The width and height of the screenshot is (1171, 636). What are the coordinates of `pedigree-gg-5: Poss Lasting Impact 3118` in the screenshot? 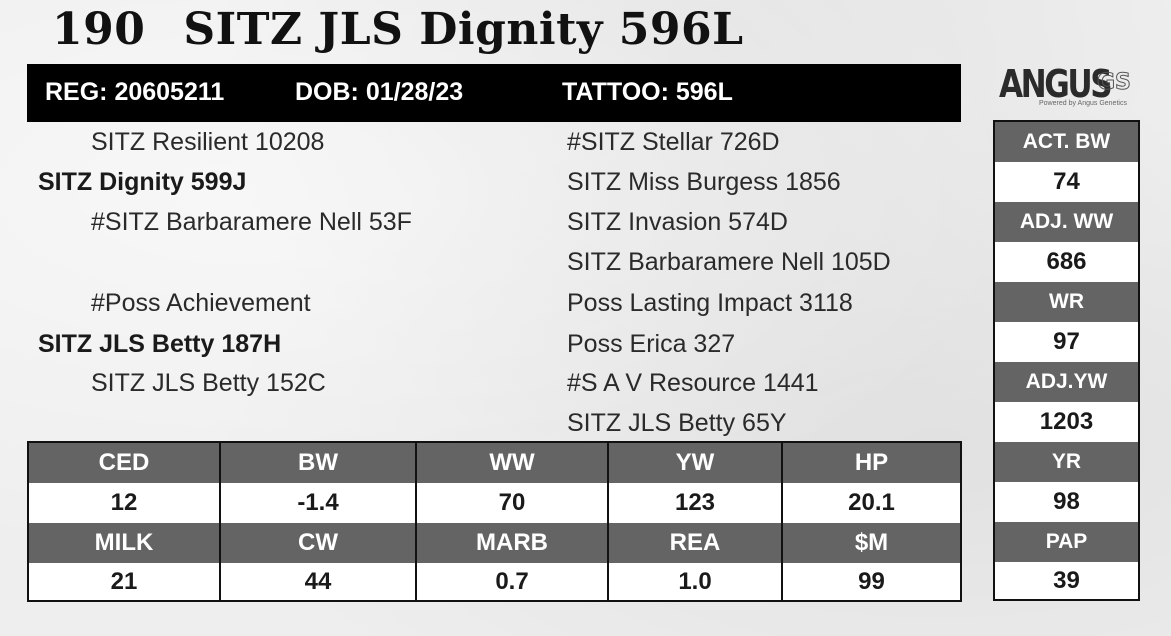 It's located at (710, 303).